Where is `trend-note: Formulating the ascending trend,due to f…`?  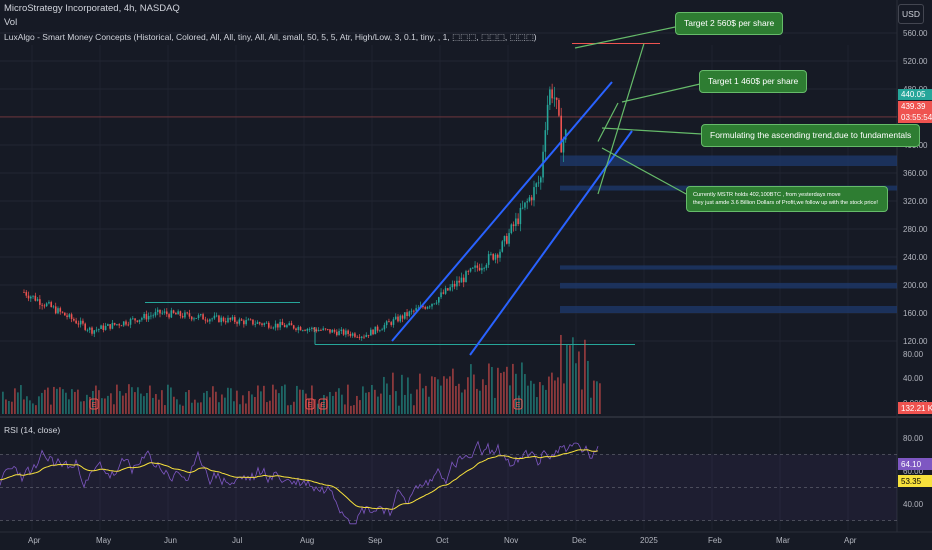
trend-note: Formulating the ascending trend,due to f… is located at coordinates (811, 135).